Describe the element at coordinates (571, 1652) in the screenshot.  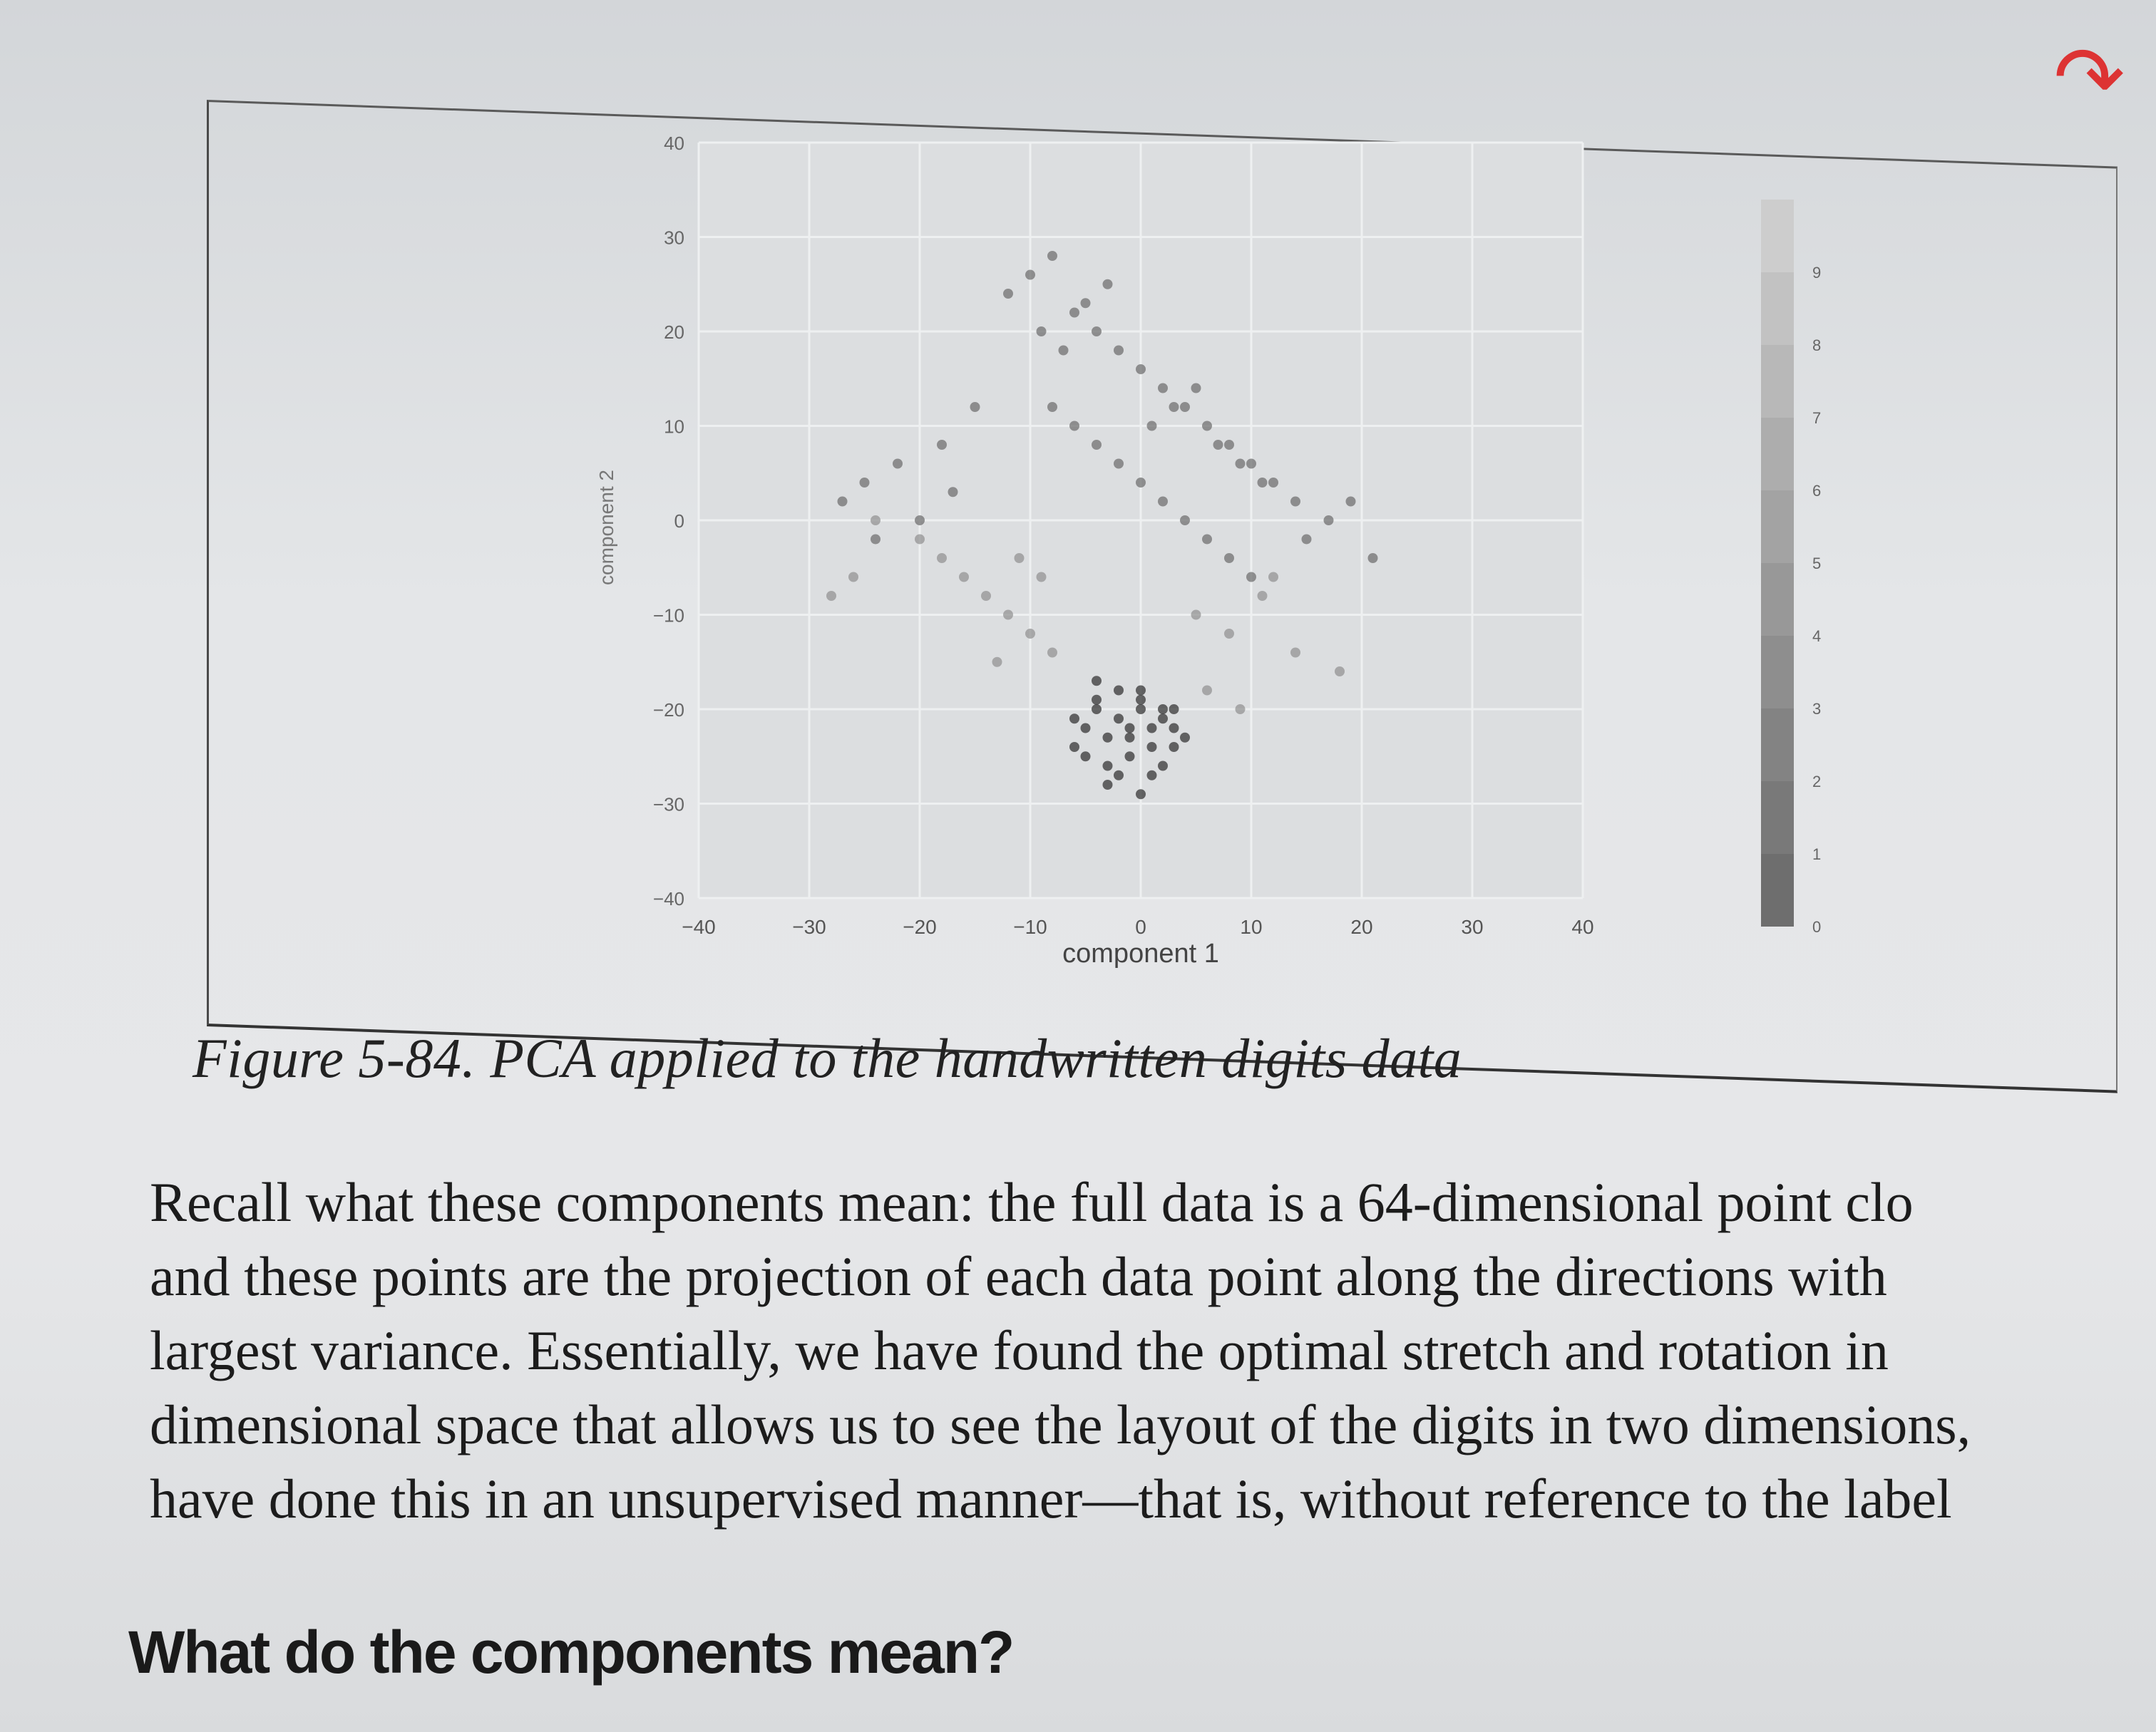
I see `section-heading: What do the components mean?` at that location.